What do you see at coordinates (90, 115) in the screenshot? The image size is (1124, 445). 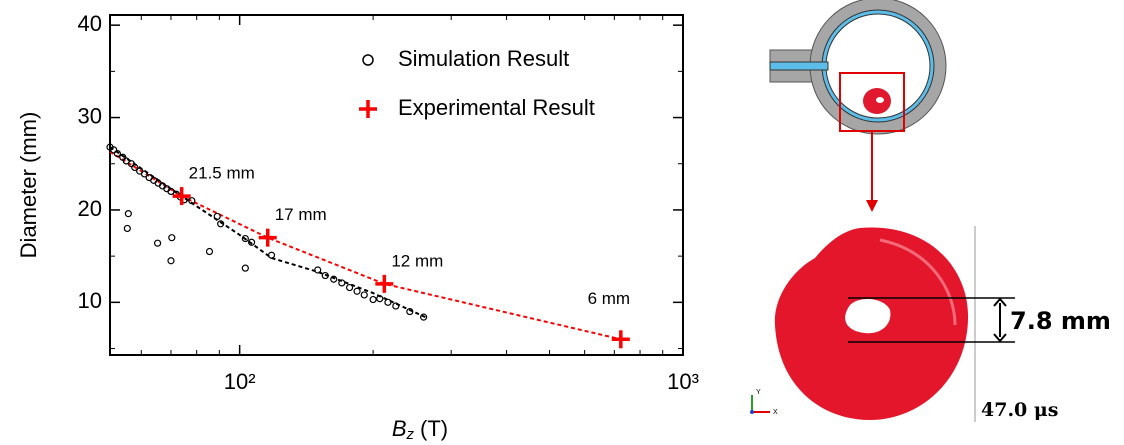 I see `y-tick-label: 30` at bounding box center [90, 115].